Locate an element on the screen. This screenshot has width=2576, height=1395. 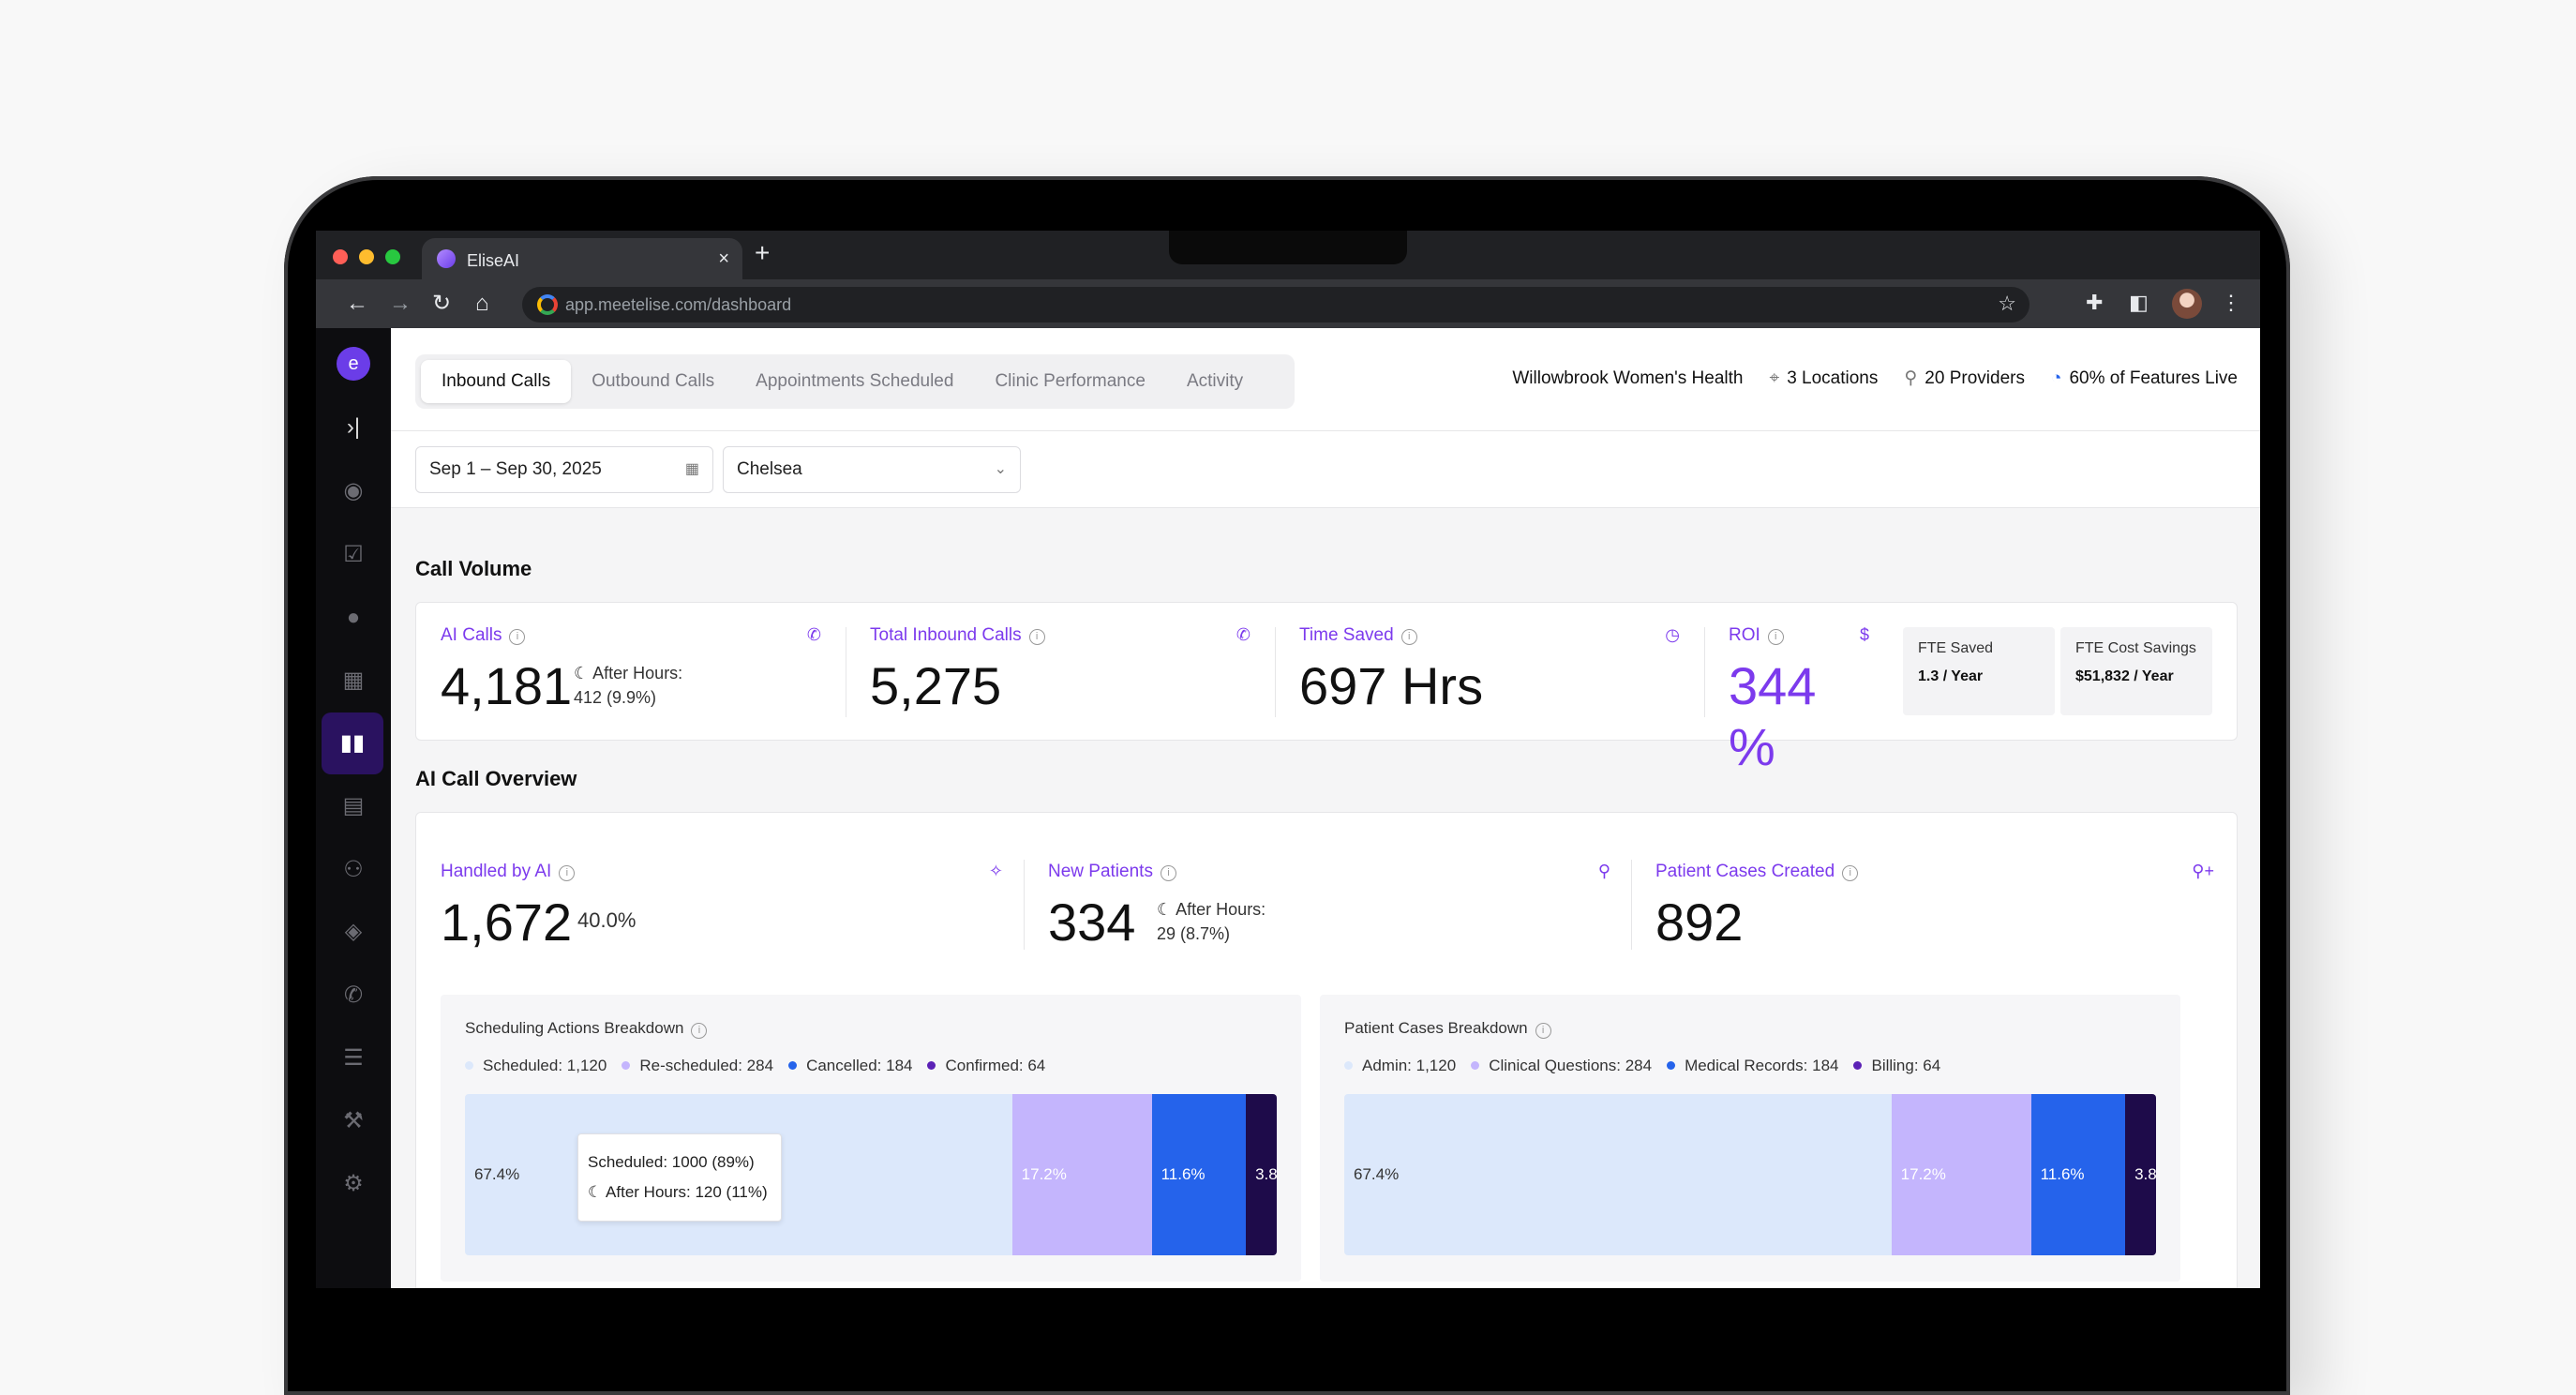
browser-tab: EliseAI × is located at coordinates (582, 258).